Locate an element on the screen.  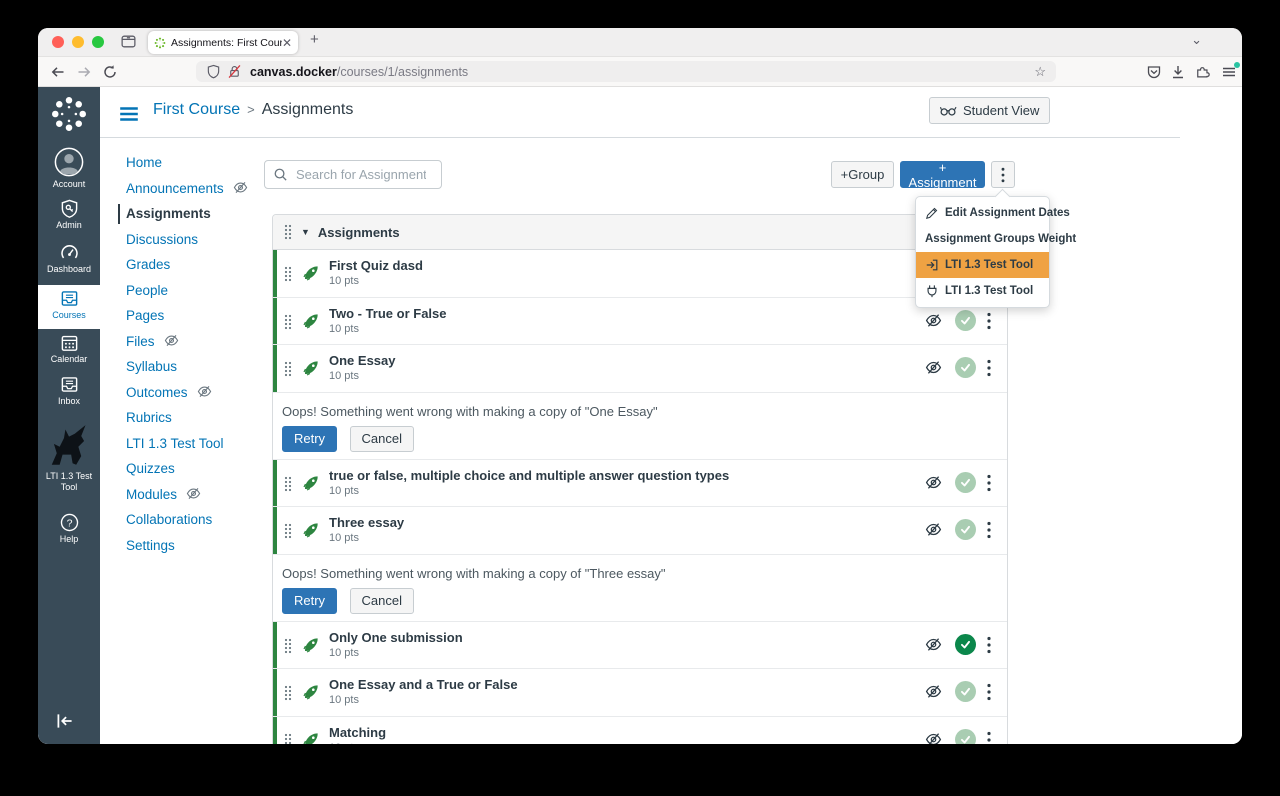
course-nav-syllabus: Syllabus is located at coordinates (152, 366).